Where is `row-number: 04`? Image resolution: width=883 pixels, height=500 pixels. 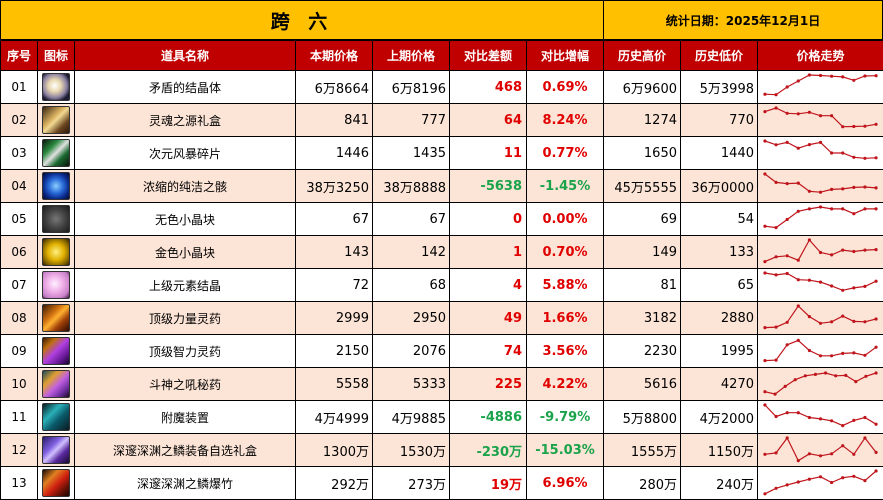 row-number: 04 is located at coordinates (19, 186).